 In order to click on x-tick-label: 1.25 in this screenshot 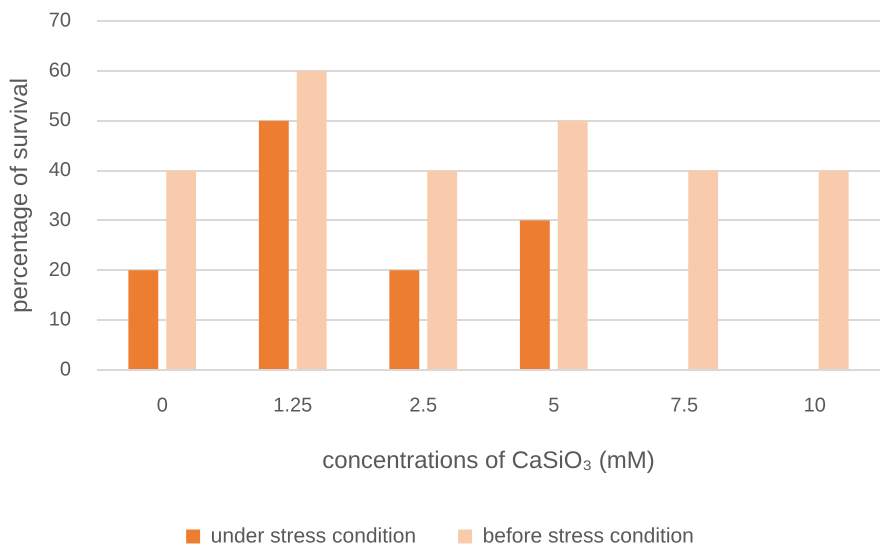, I will do `click(292, 405)`.